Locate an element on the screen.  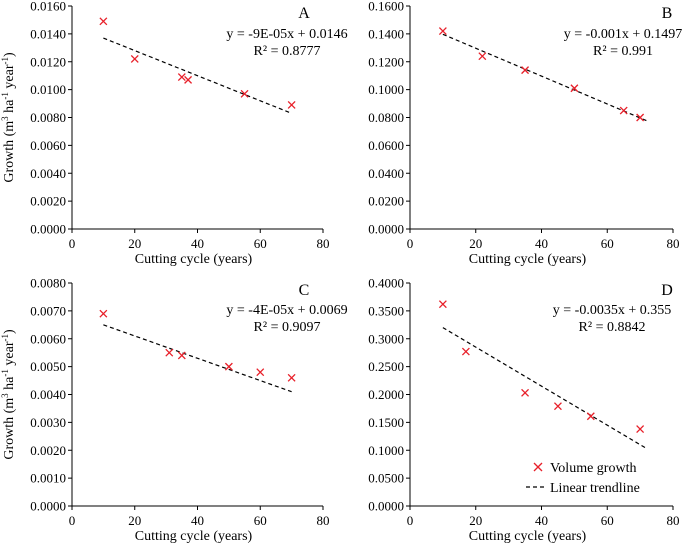
y-tick-label: 0.0050 is located at coordinates (48, 366).